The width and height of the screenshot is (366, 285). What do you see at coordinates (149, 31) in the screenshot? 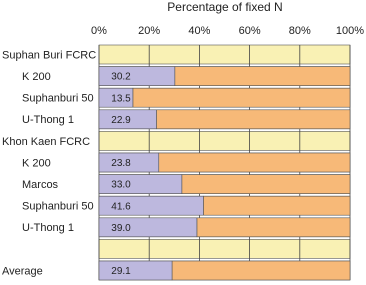
I see `x-tick-label: 20%` at bounding box center [149, 31].